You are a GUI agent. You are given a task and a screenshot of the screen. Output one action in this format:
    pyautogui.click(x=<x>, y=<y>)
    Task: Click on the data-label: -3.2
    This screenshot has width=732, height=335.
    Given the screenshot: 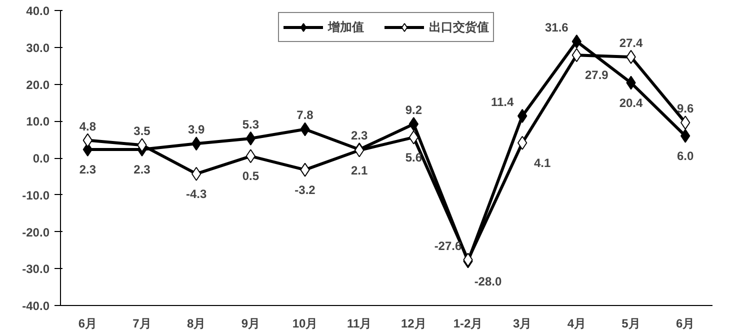 What is the action you would take?
    pyautogui.click(x=305, y=189)
    